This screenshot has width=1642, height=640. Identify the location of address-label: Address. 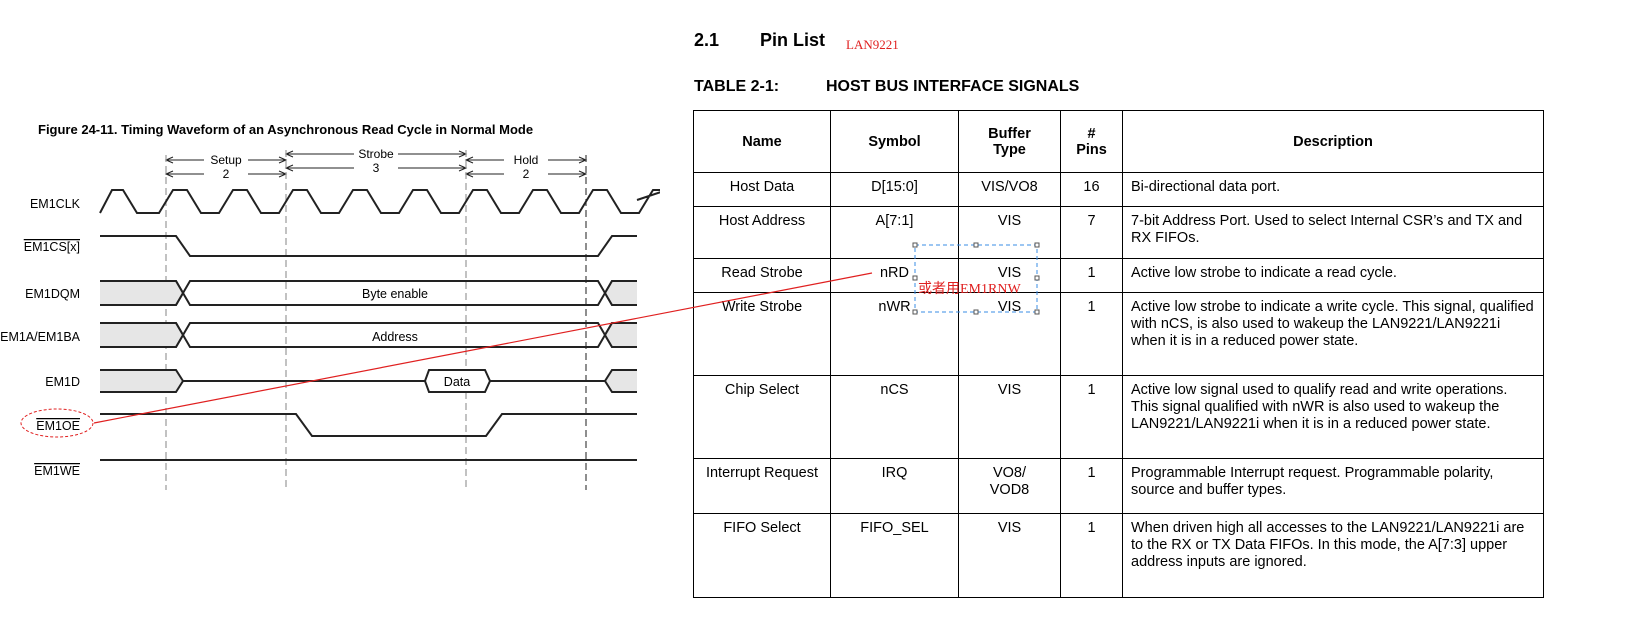
(395, 337).